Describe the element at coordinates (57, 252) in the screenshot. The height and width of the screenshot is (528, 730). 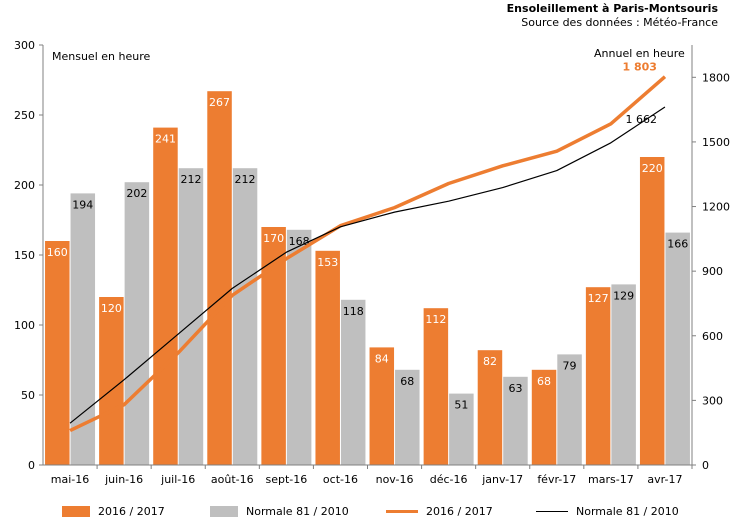
I see `data-label-actual: 160` at that location.